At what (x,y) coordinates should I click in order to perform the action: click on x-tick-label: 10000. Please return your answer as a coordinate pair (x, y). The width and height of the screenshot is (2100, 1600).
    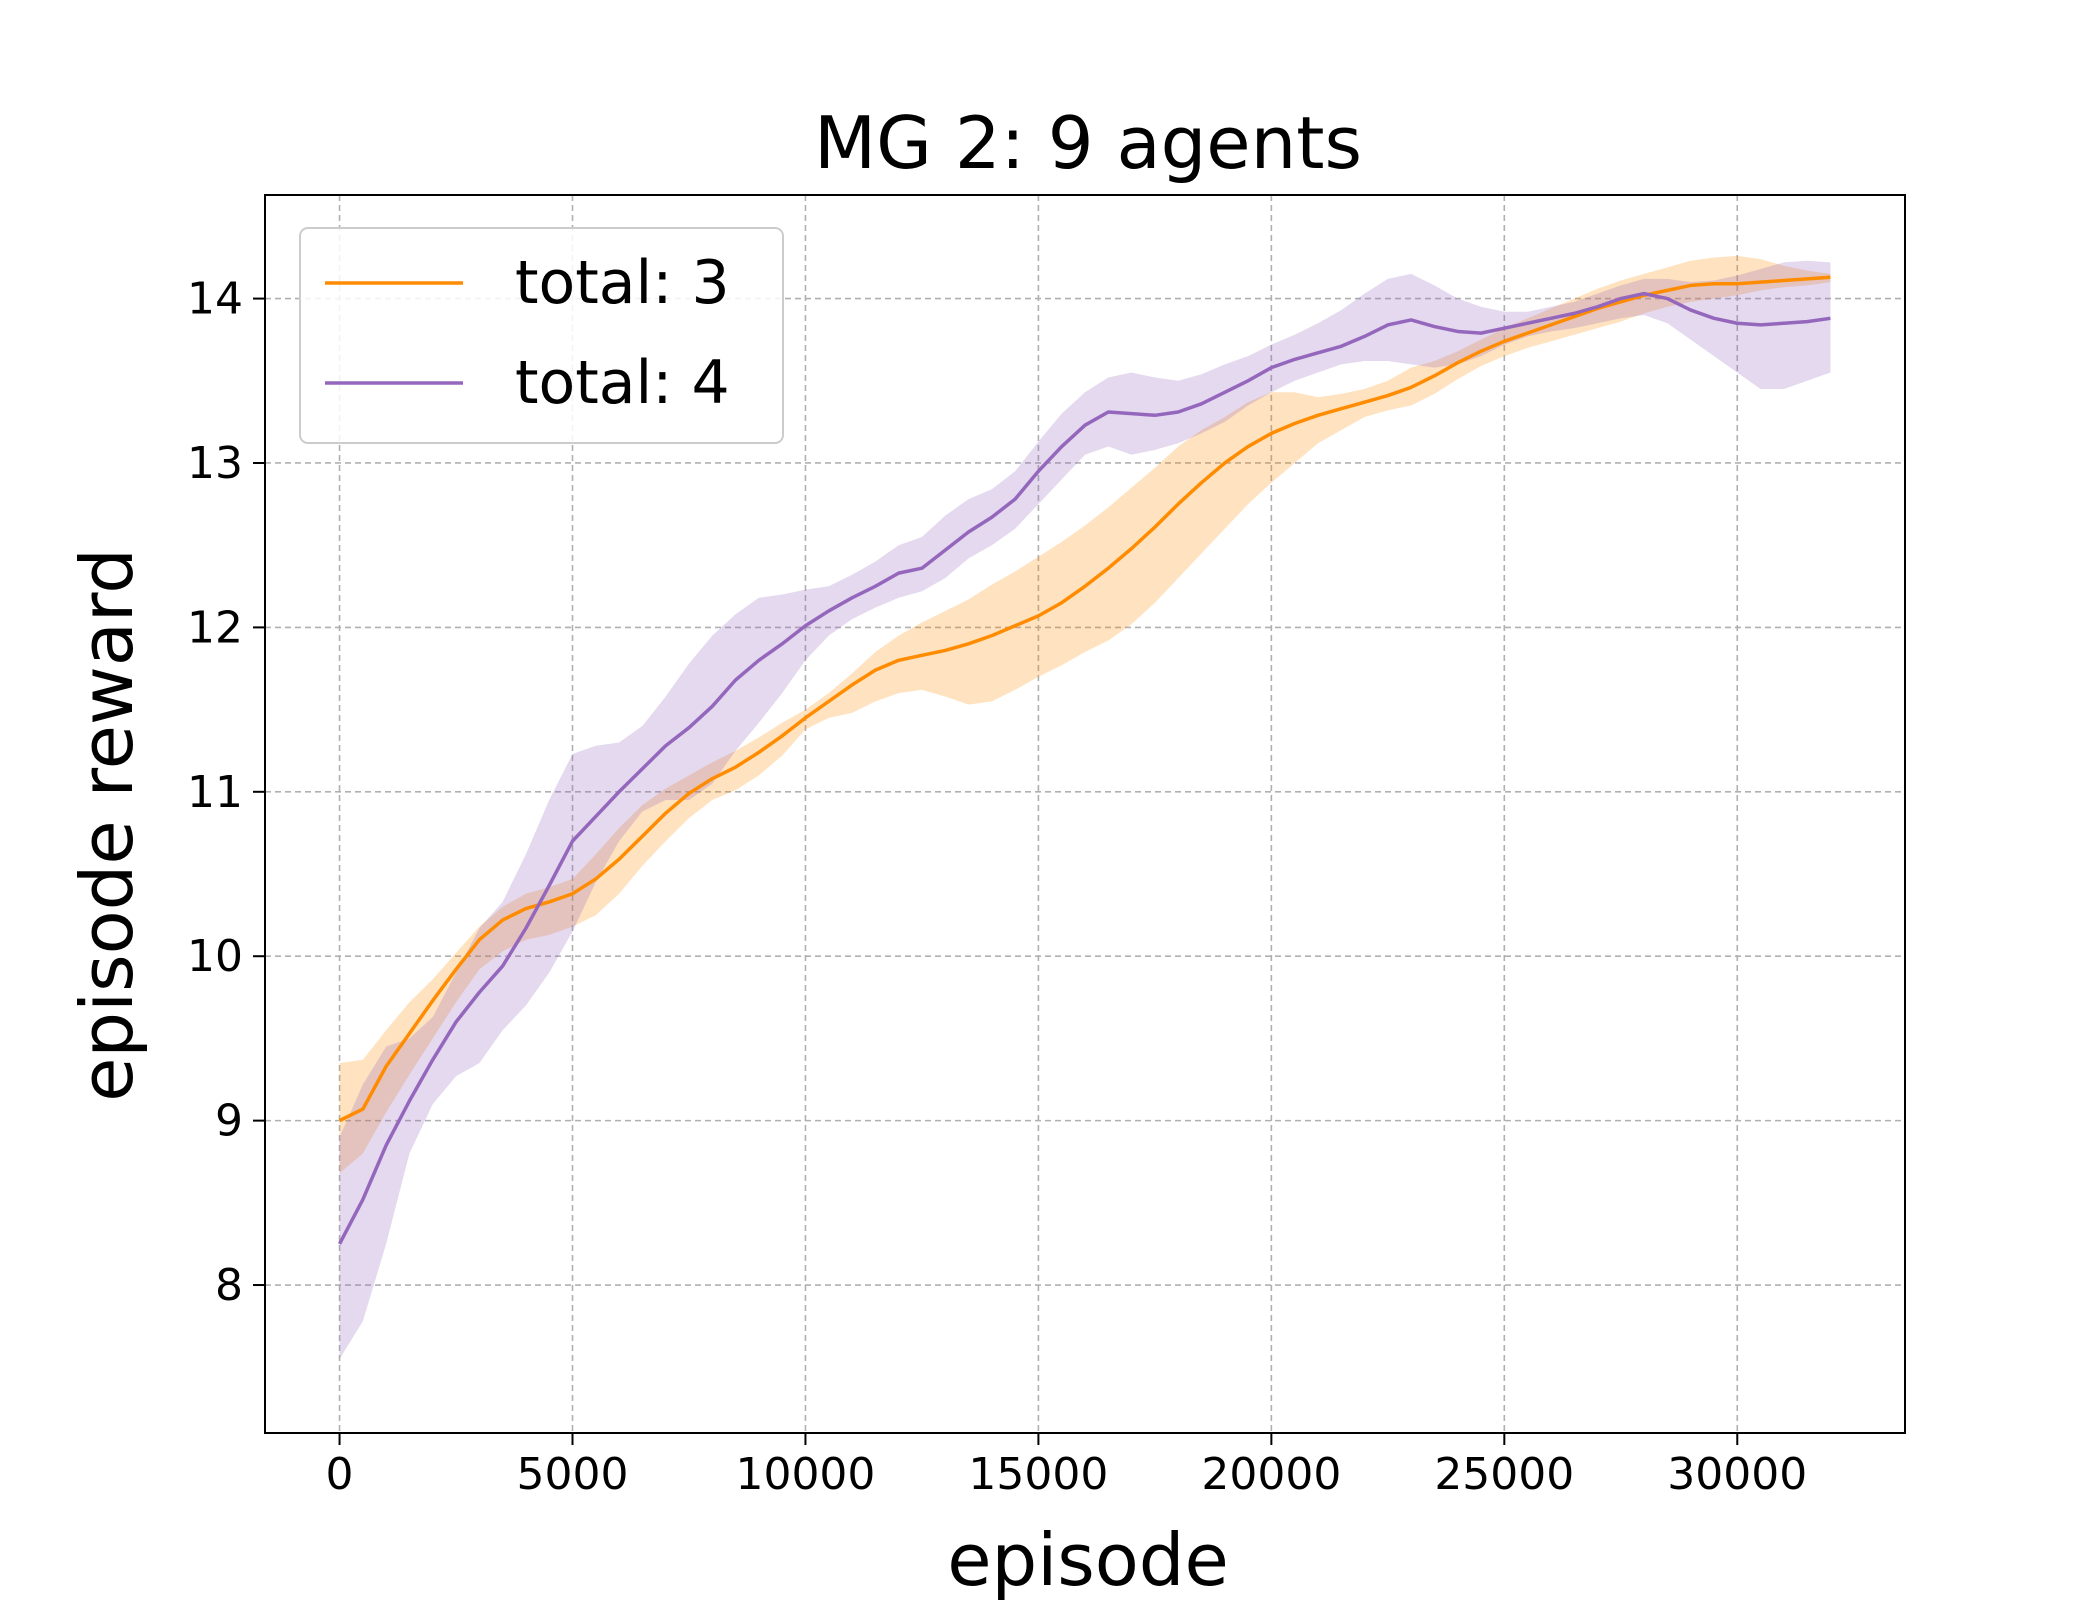
    Looking at the image, I should click on (805, 1474).